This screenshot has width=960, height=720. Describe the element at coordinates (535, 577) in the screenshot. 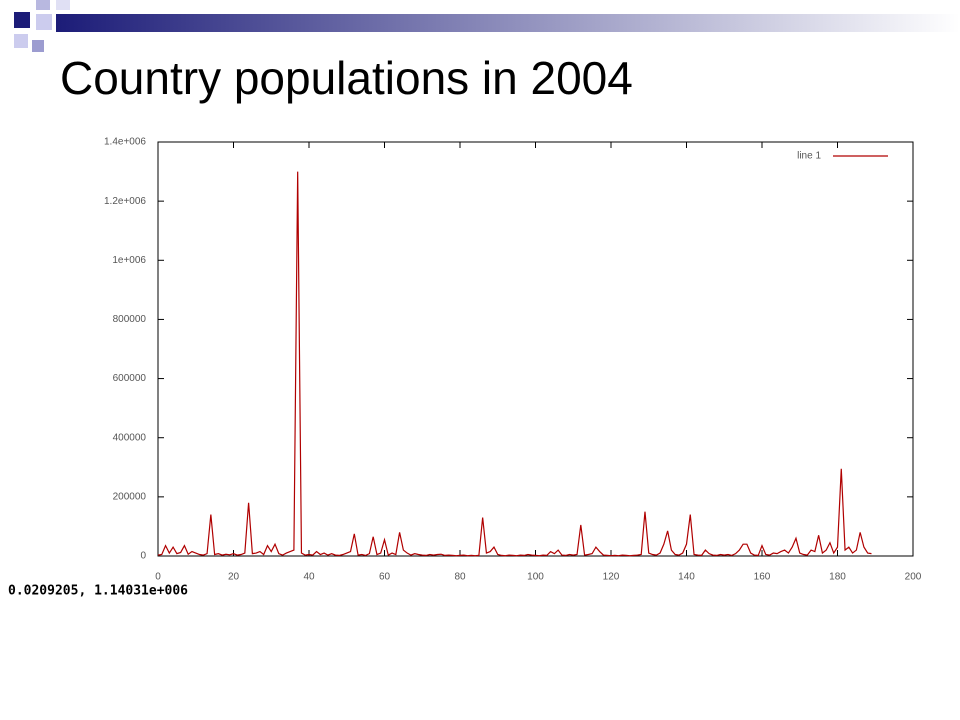

I see `x-tick-label: 100` at that location.